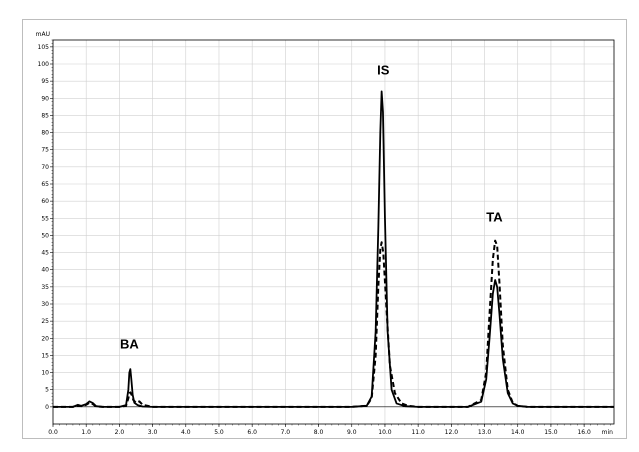 The image size is (639, 452). I want to click on peak-label-is: IS, so click(383, 69).